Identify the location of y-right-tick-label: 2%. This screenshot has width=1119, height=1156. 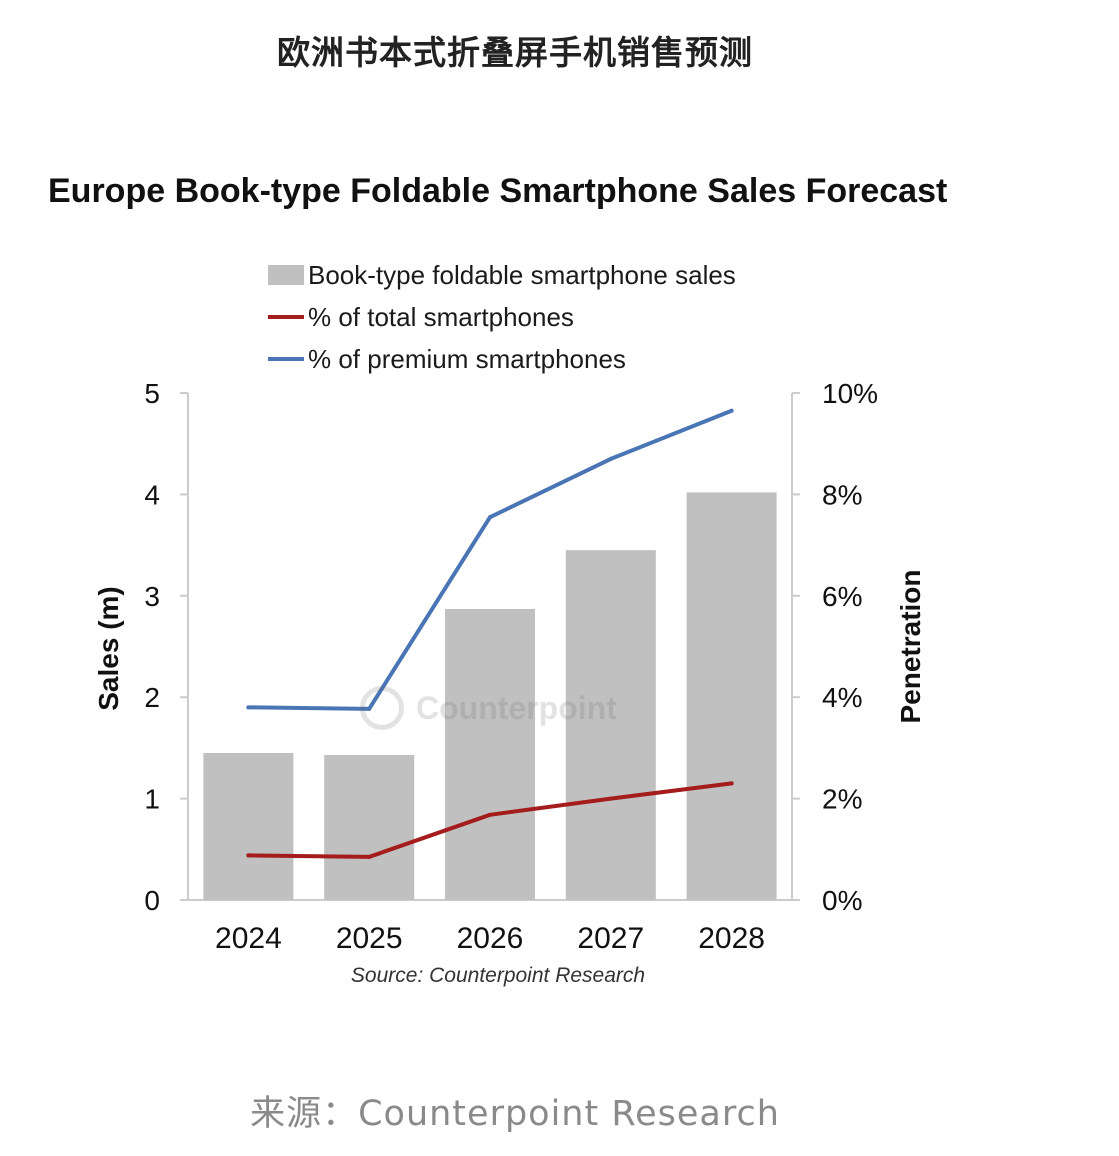
(842, 799).